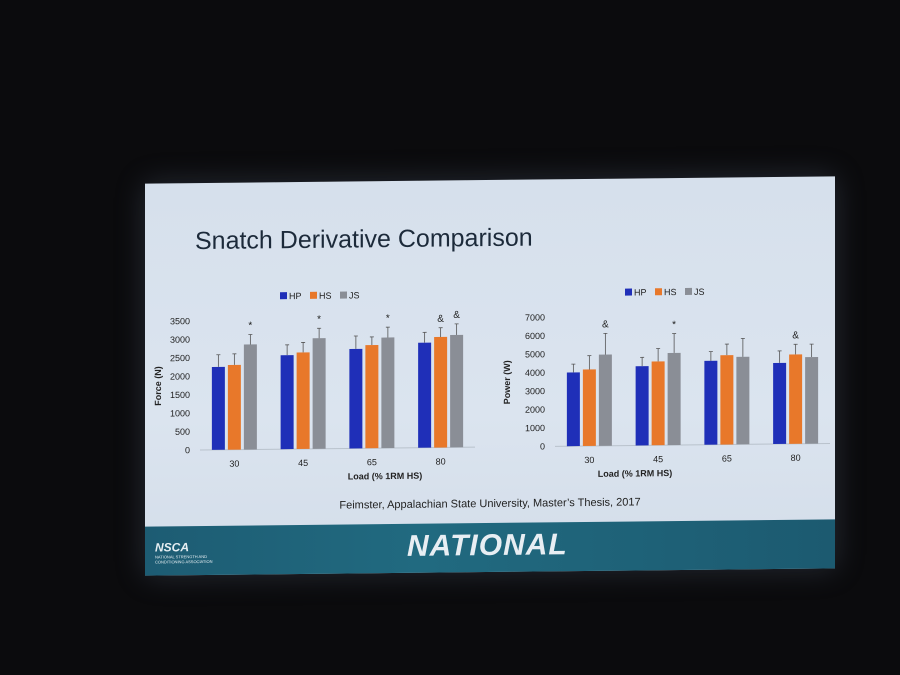 The height and width of the screenshot is (675, 900). I want to click on y-tick-label: 4000, so click(535, 373).